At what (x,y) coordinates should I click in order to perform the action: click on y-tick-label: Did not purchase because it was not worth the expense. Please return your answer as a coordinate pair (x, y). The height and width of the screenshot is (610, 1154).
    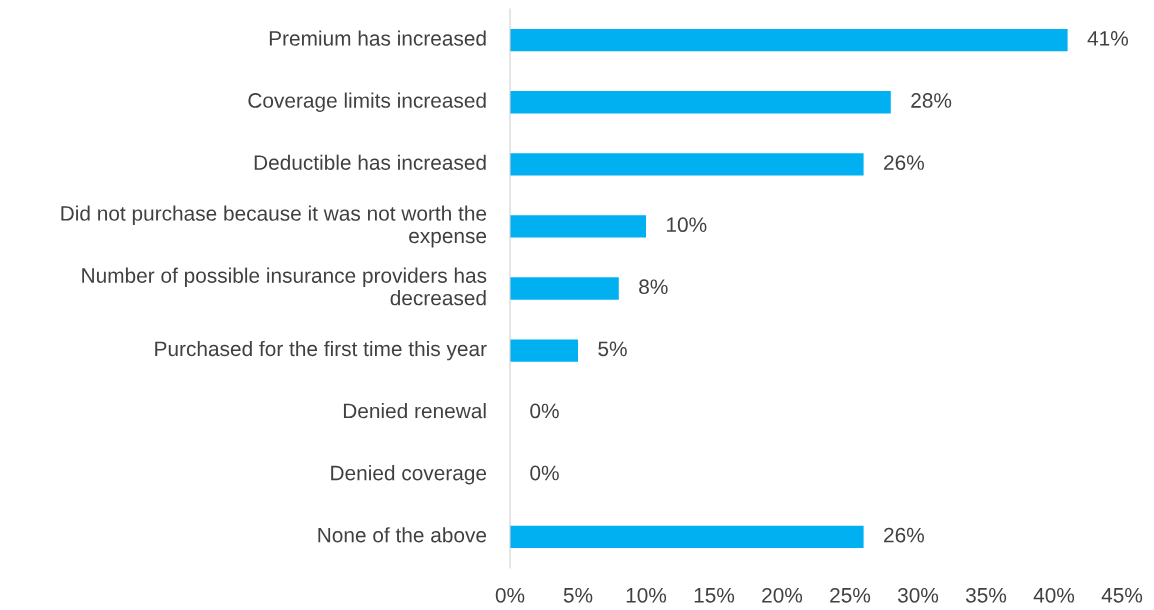
    Looking at the image, I should click on (274, 226).